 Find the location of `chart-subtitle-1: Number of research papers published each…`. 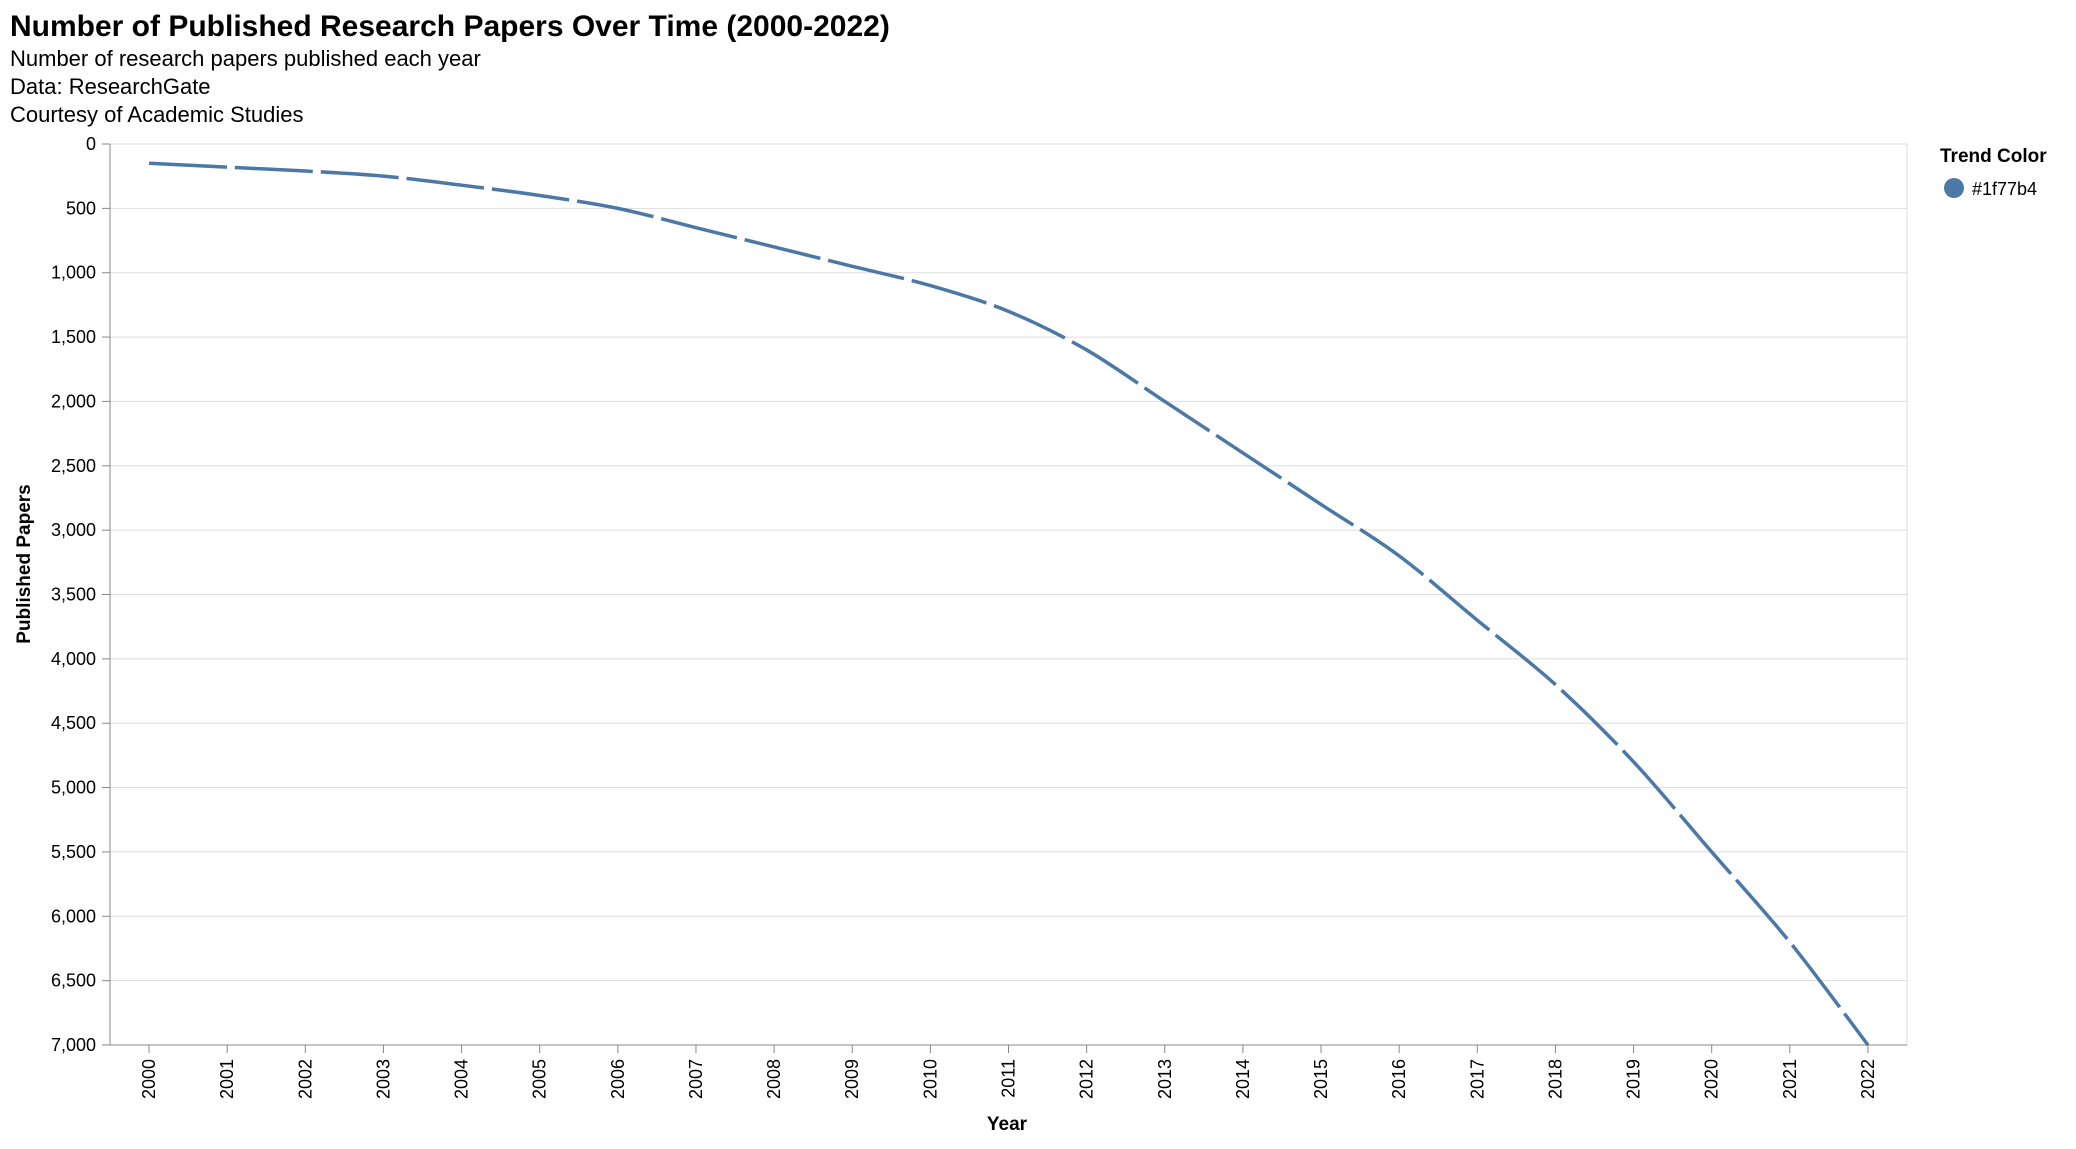

chart-subtitle-1: Number of research papers published each… is located at coordinates (245, 58).